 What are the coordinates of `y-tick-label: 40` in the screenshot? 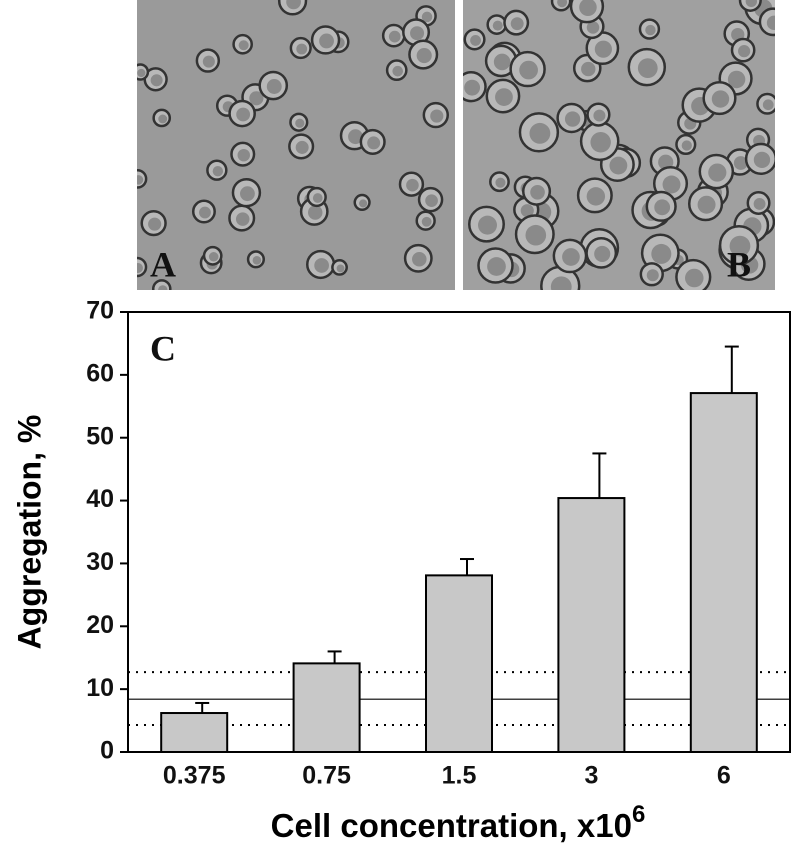 It's located at (100, 499).